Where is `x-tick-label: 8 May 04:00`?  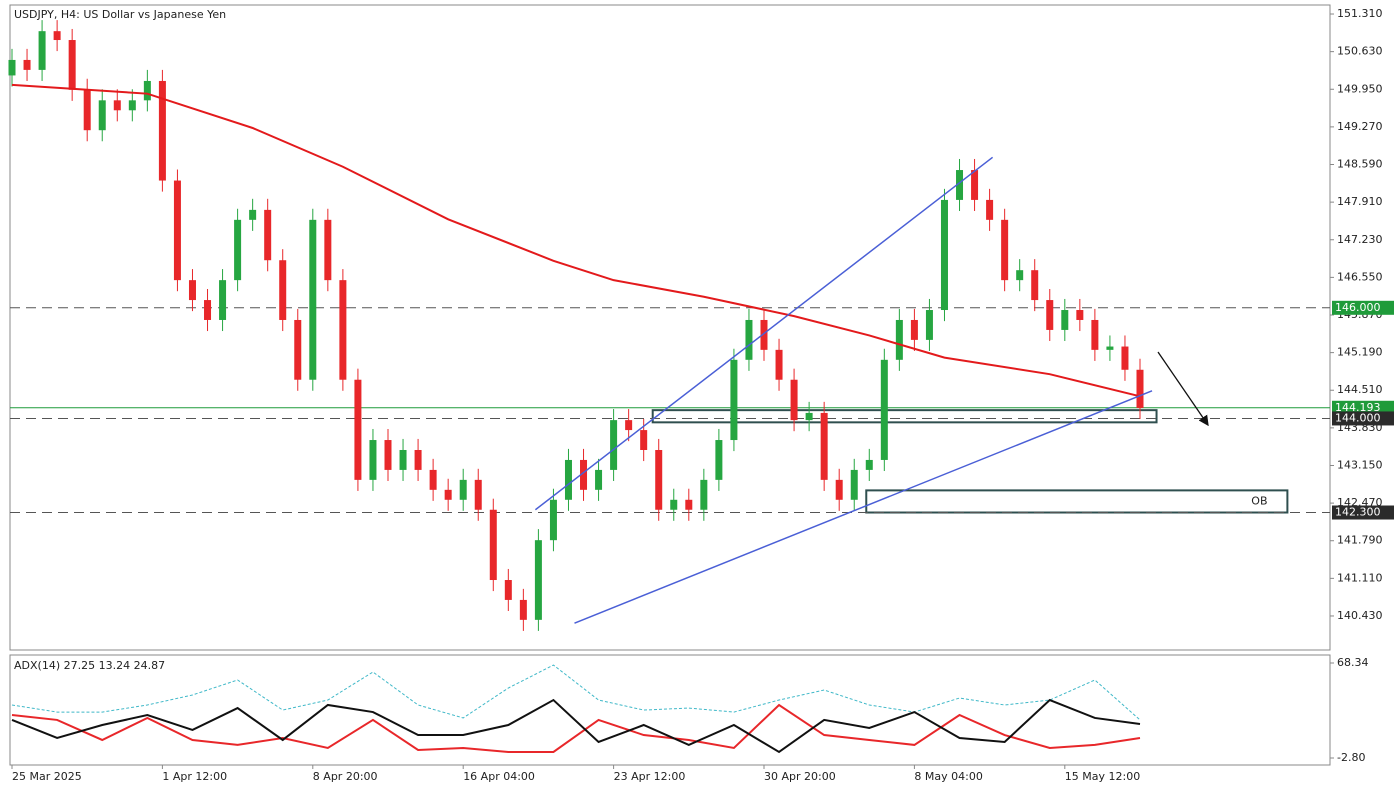
x-tick-label: 8 May 04:00 is located at coordinates (948, 776).